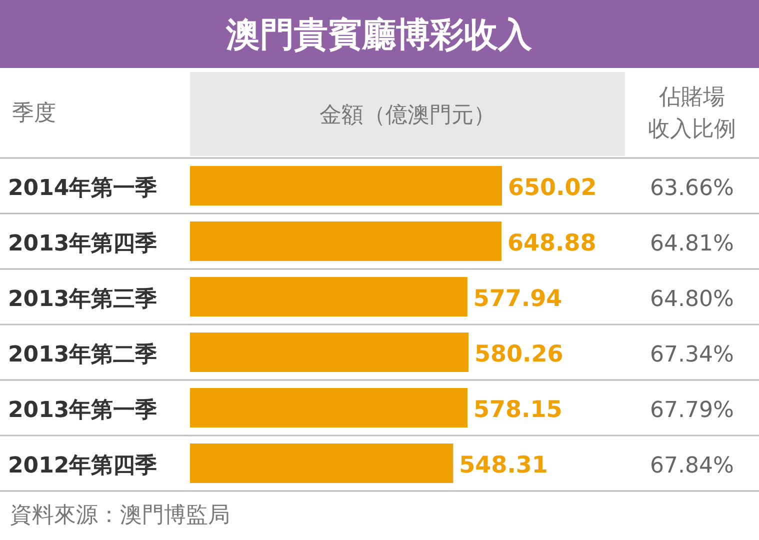 Image resolution: width=759 pixels, height=540 pixels. What do you see at coordinates (692, 299) in the screenshot?
I see `text: 64.80%` at bounding box center [692, 299].